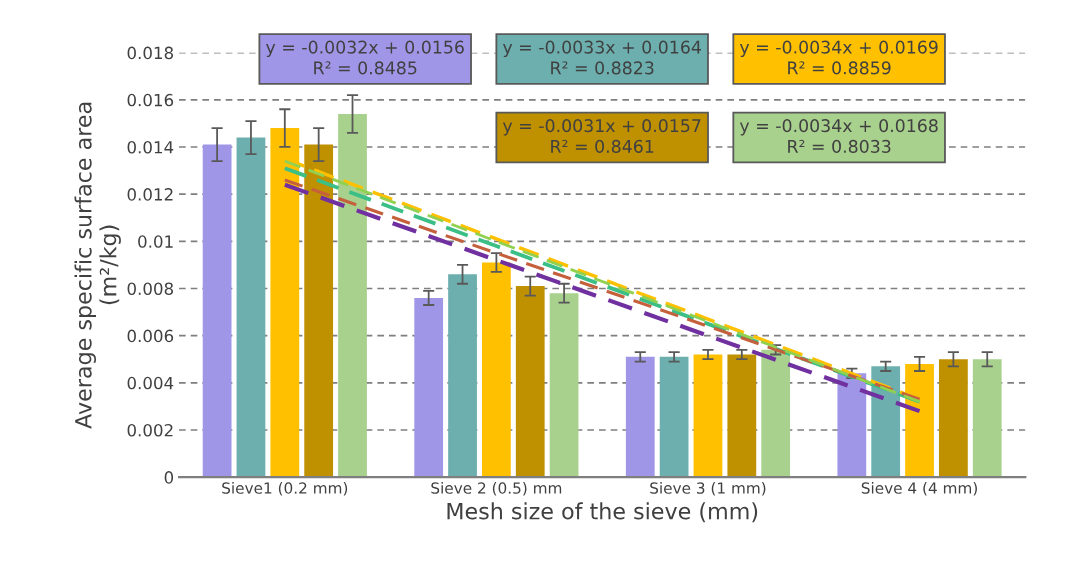  Describe the element at coordinates (919, 489) in the screenshot. I see `x-tick-label: Sieve 4 (4 mm)` at that location.